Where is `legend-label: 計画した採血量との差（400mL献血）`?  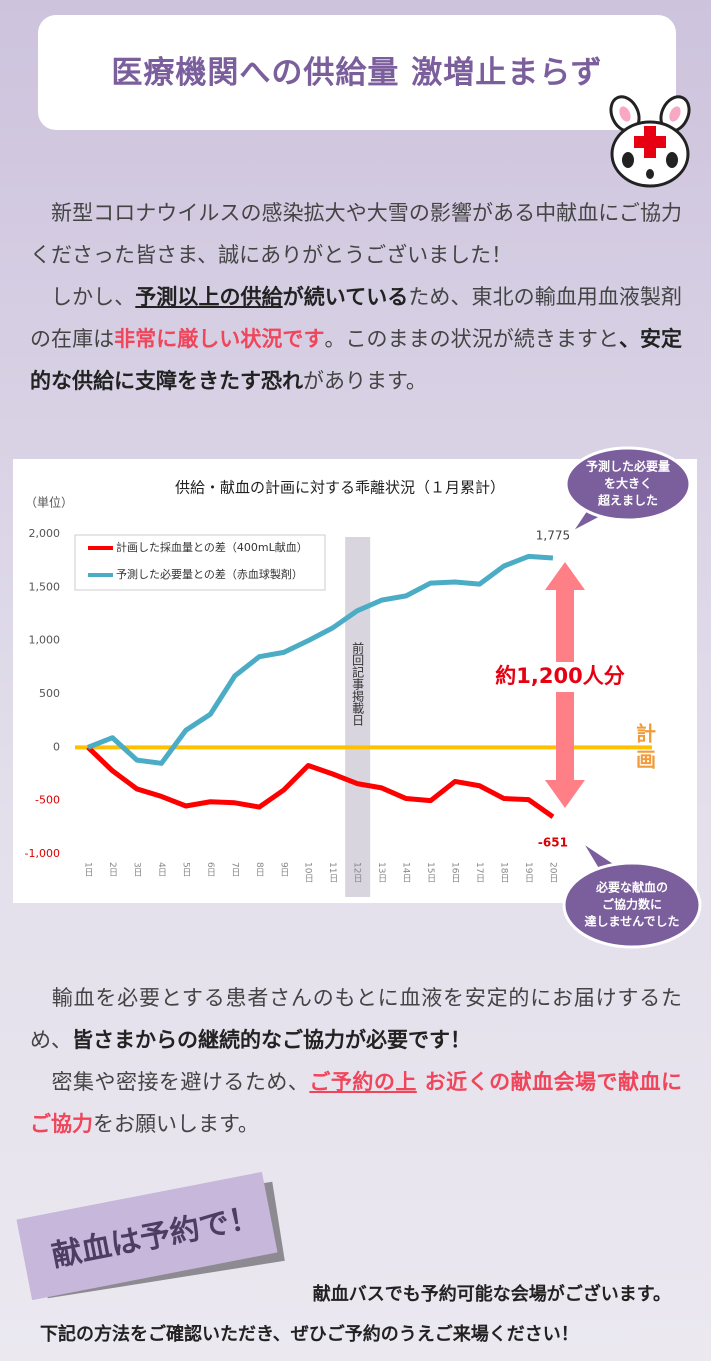
legend-label: 計画した採血量との差（400mL献血） is located at coordinates (212, 547).